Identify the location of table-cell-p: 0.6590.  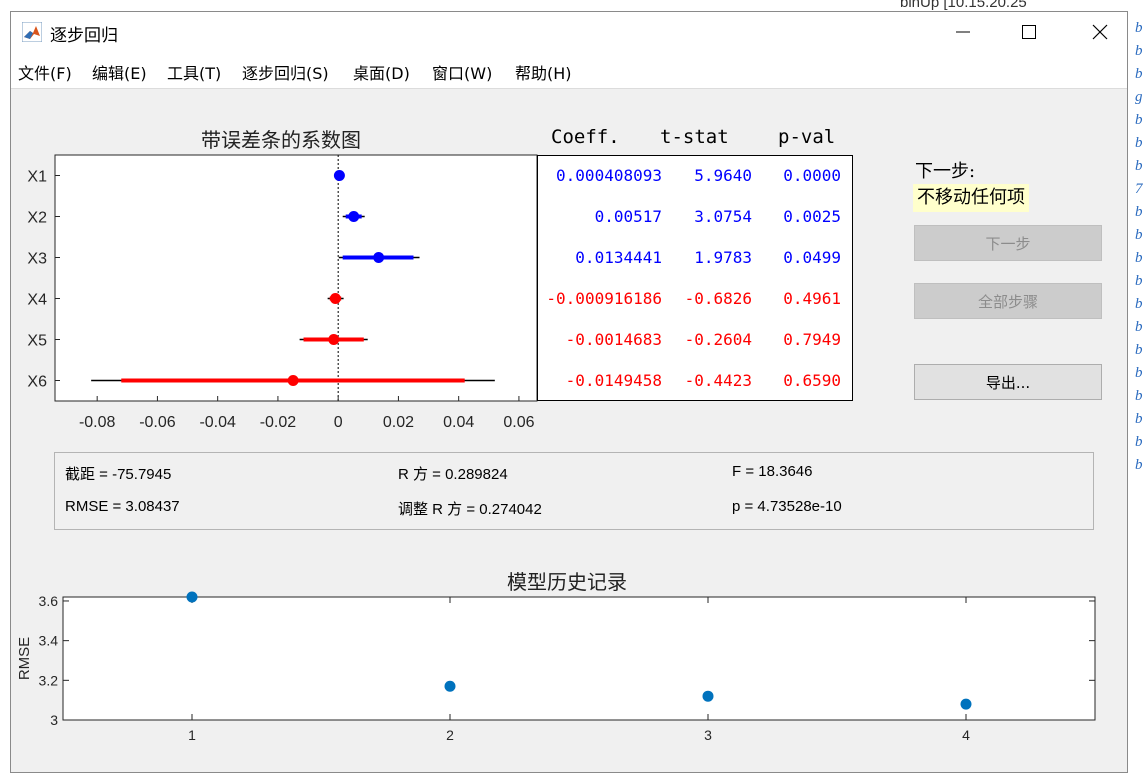
(812, 380).